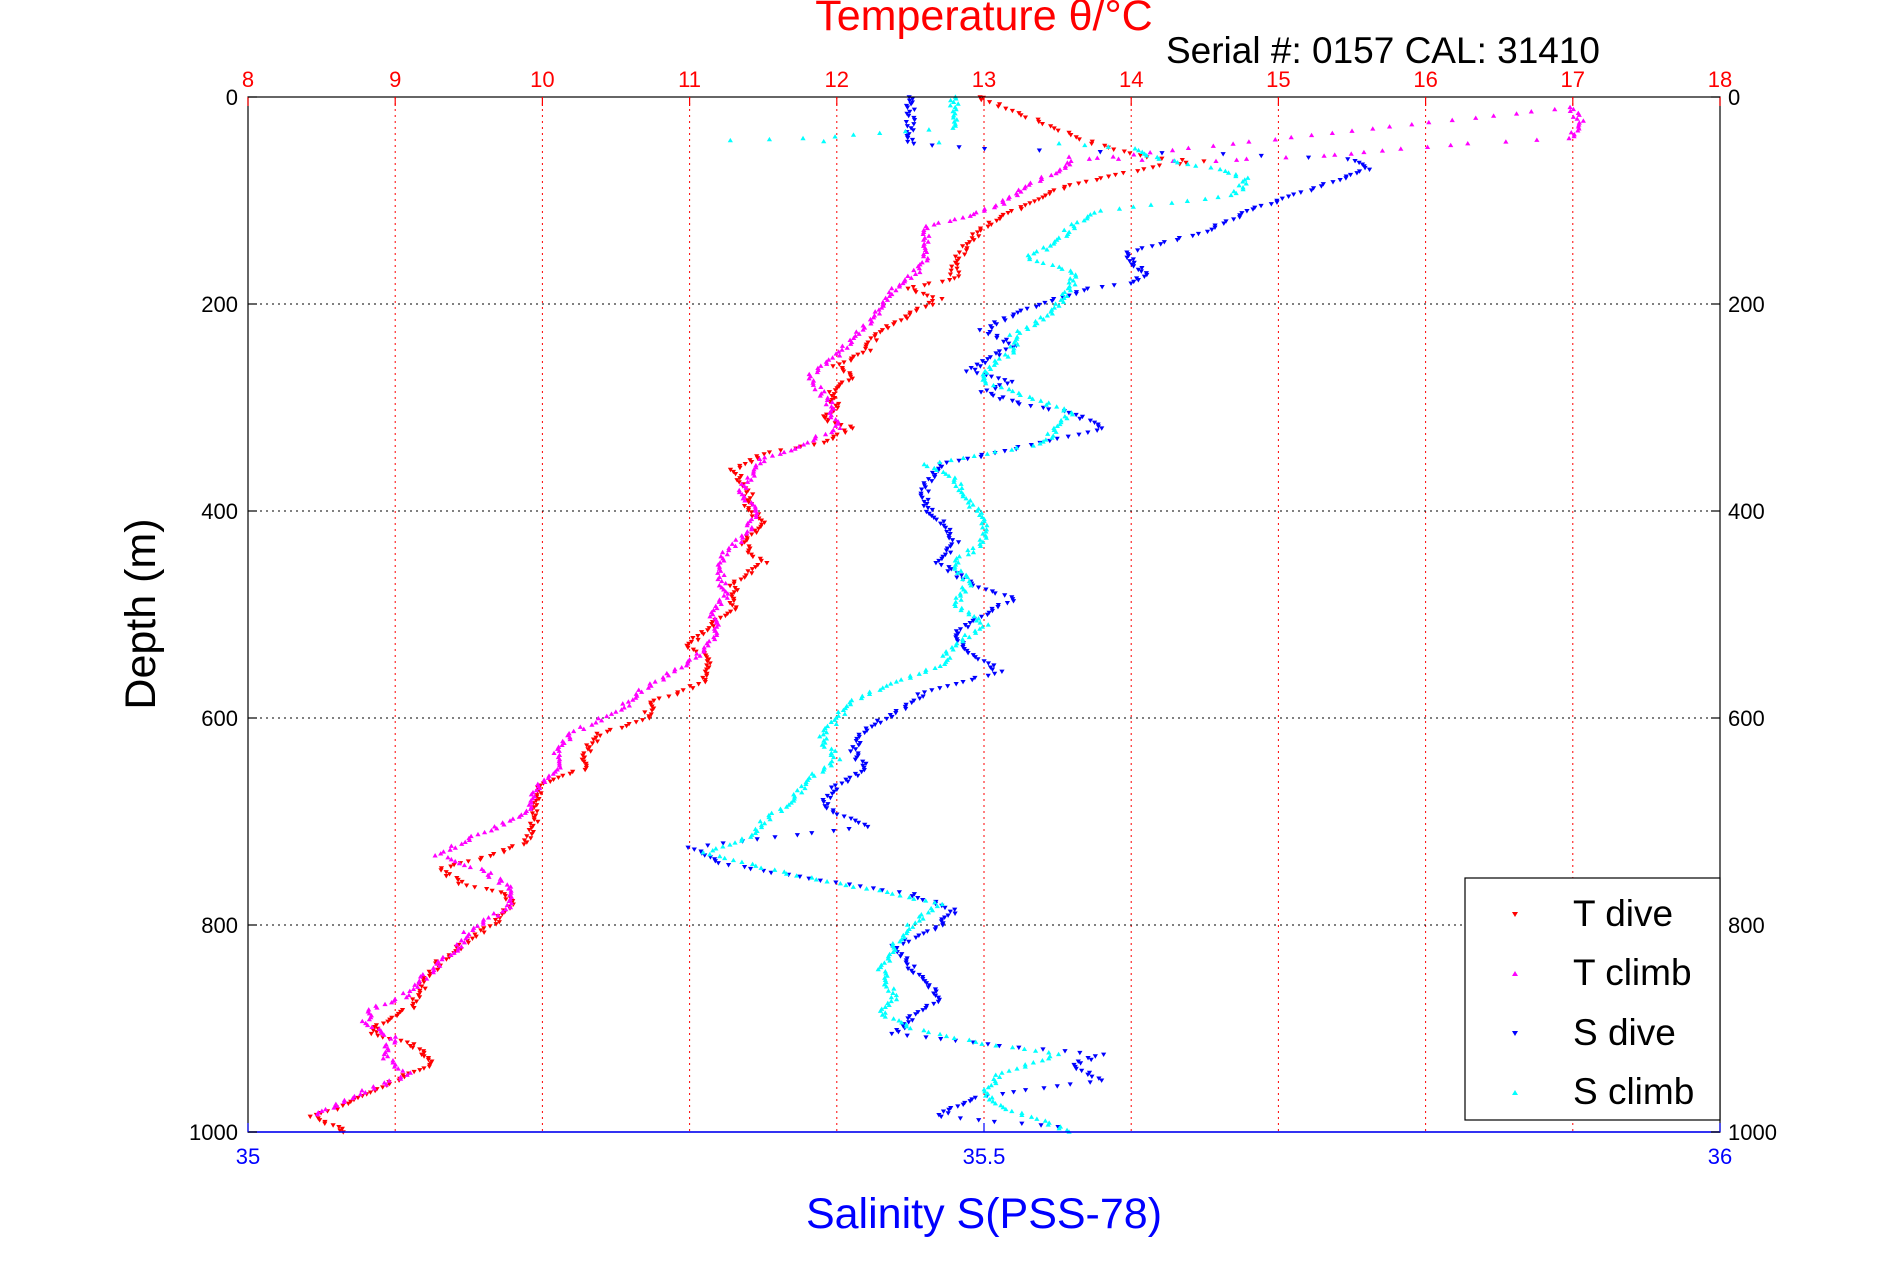 Image resolution: width=1891 pixels, height=1267 pixels. Describe the element at coordinates (984, 1156) in the screenshot. I see `bottom-tick-label: 35.5` at that location.